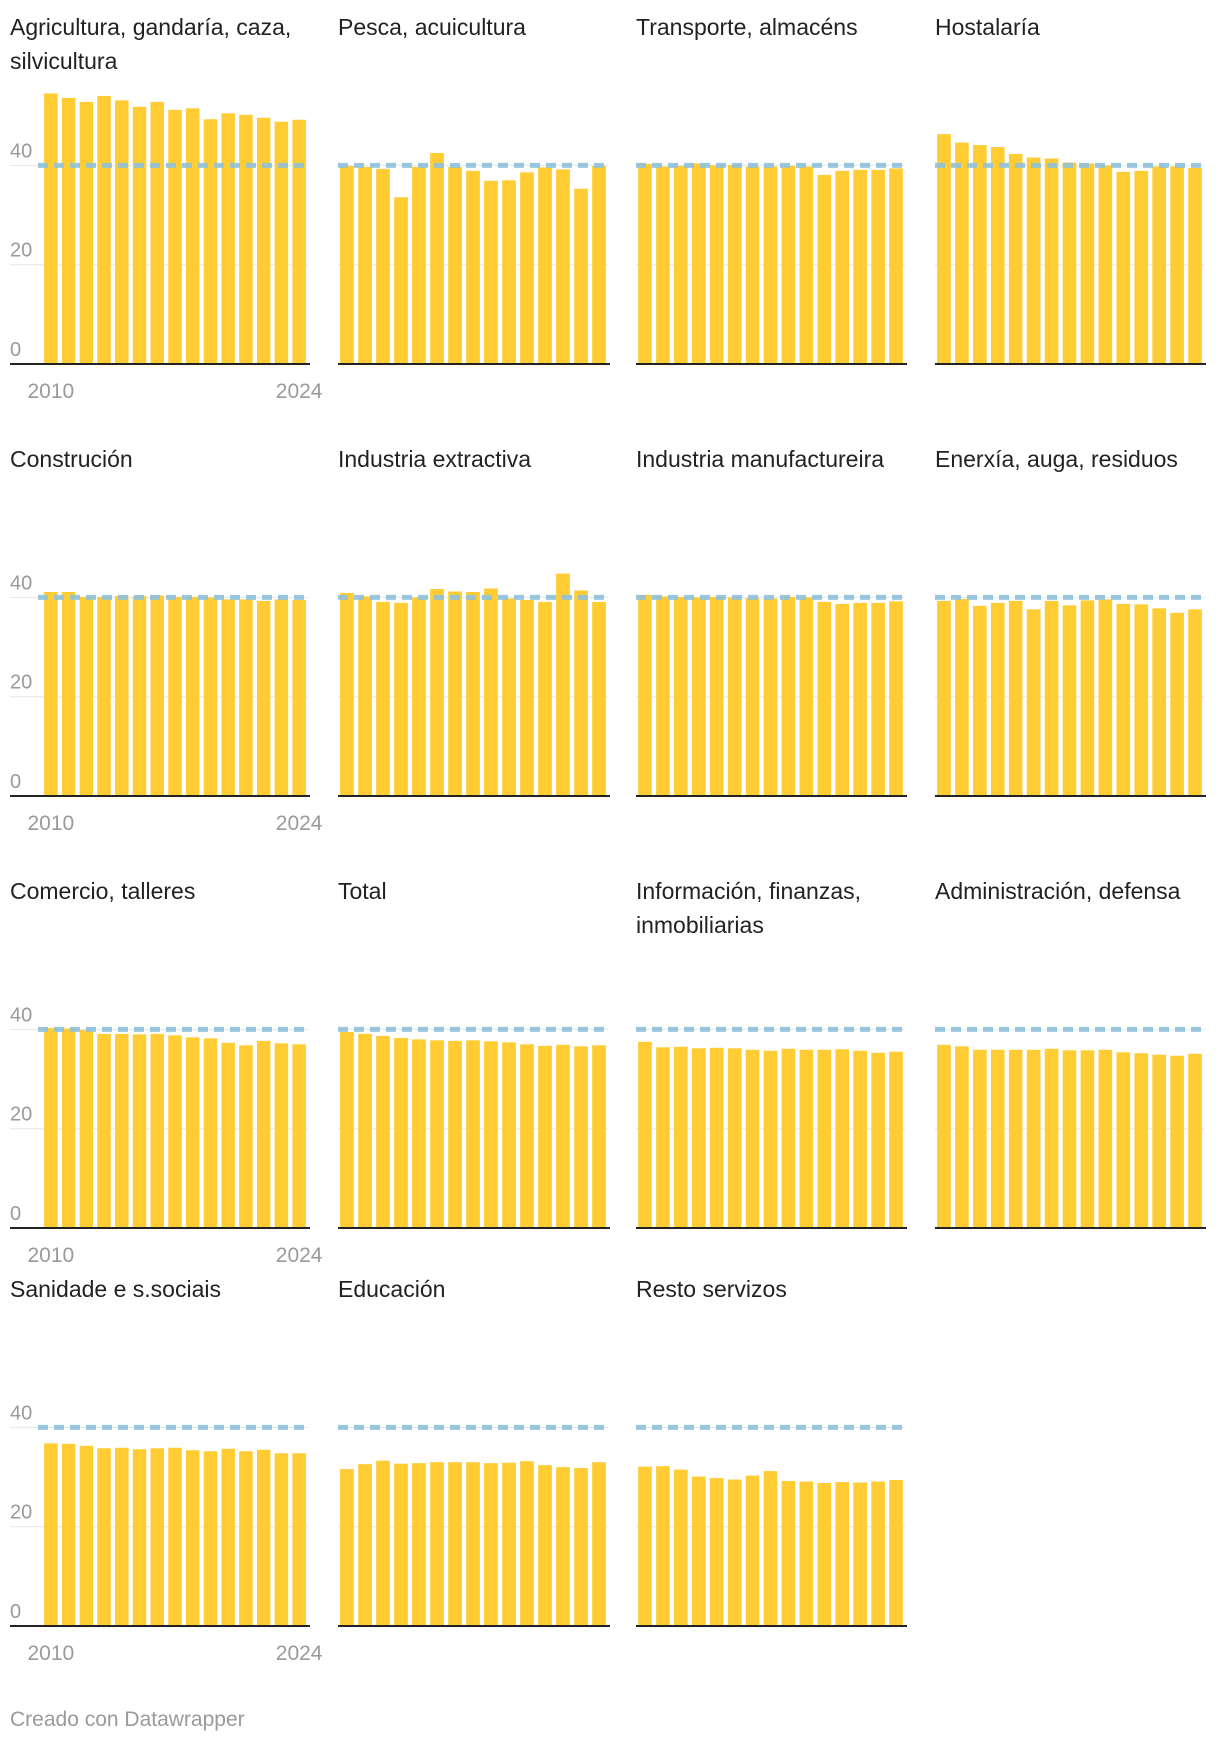  What do you see at coordinates (115, 1289) in the screenshot?
I see `panel-title: Sanidade e s.sociais` at bounding box center [115, 1289].